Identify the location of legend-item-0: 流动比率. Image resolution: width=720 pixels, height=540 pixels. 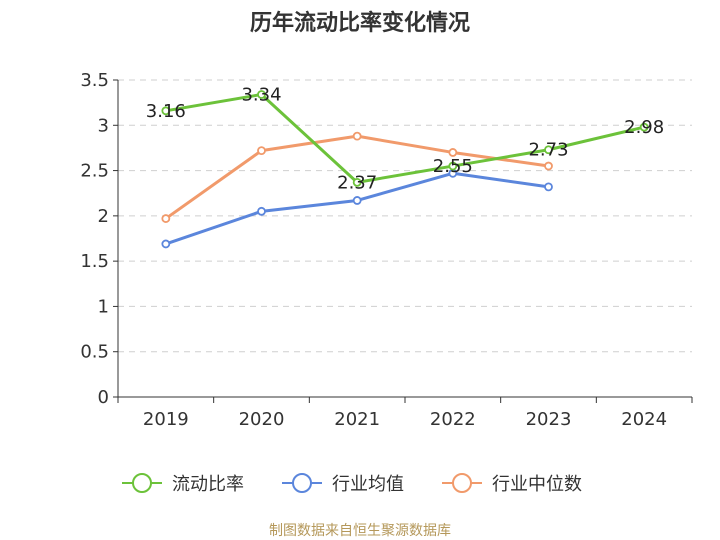
(183, 484).